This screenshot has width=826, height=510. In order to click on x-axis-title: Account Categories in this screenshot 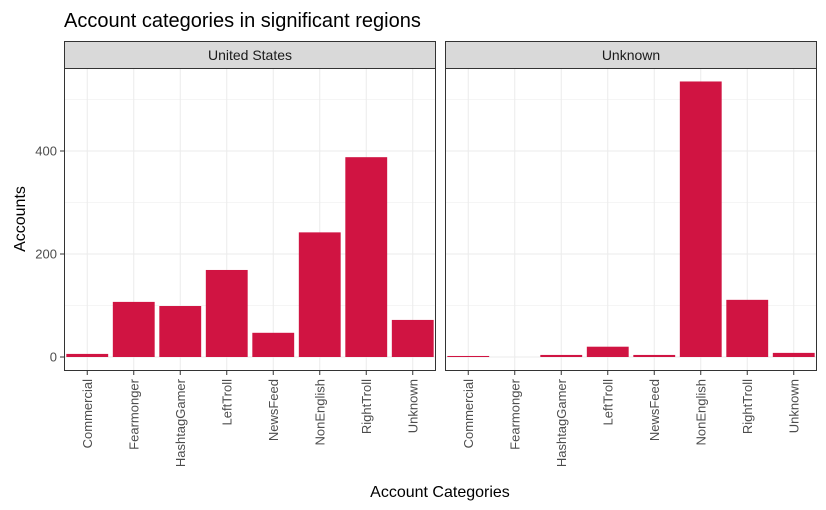, I will do `click(440, 492)`.